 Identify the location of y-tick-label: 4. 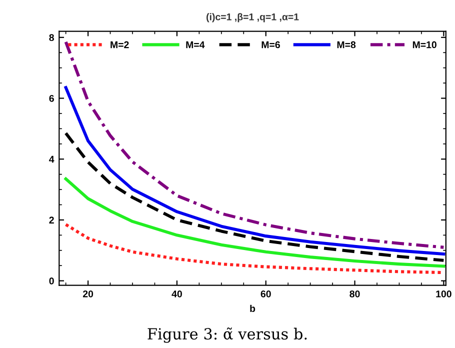
(51, 159).